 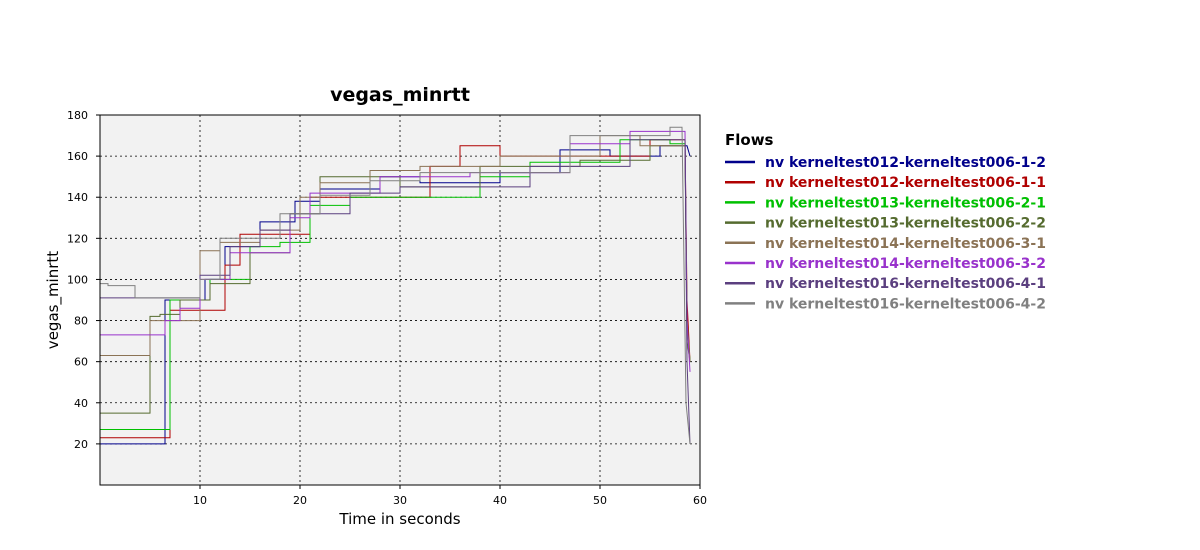 What do you see at coordinates (200, 500) in the screenshot?
I see `x-tick-label: 10` at bounding box center [200, 500].